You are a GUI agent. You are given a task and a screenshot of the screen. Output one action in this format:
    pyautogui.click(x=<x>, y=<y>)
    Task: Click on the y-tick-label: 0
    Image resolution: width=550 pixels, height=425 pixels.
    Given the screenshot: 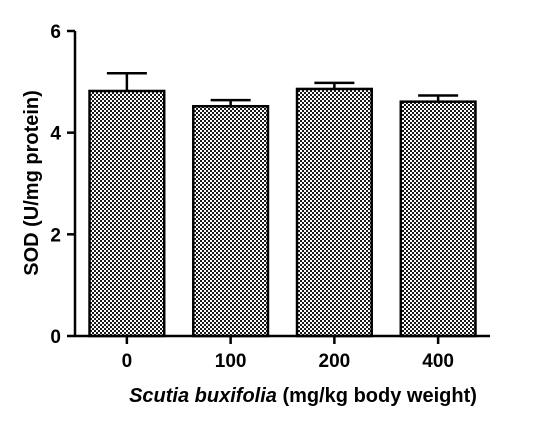 What is the action you would take?
    pyautogui.click(x=55, y=337)
    